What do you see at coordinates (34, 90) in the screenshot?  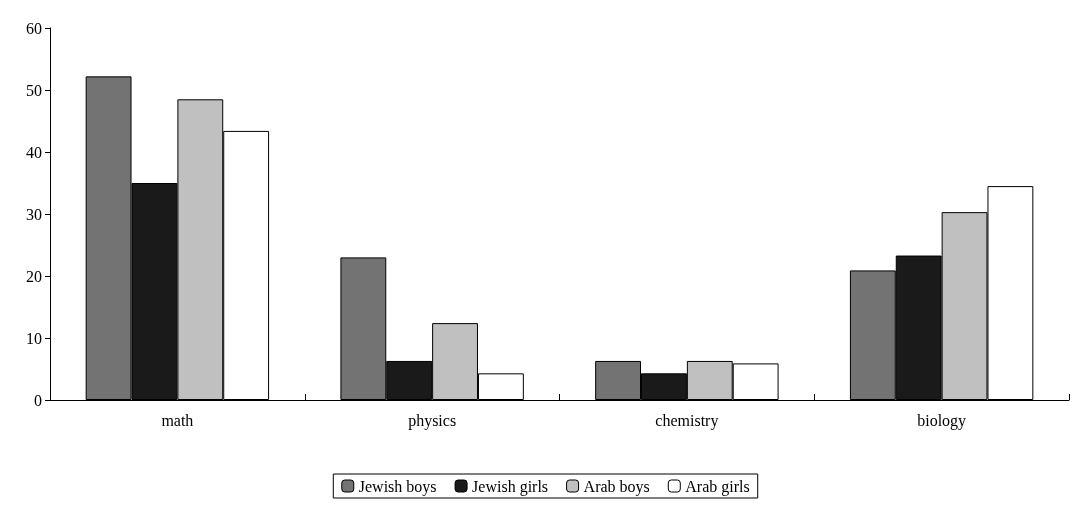 I see `y-tick-label: 50` at bounding box center [34, 90].